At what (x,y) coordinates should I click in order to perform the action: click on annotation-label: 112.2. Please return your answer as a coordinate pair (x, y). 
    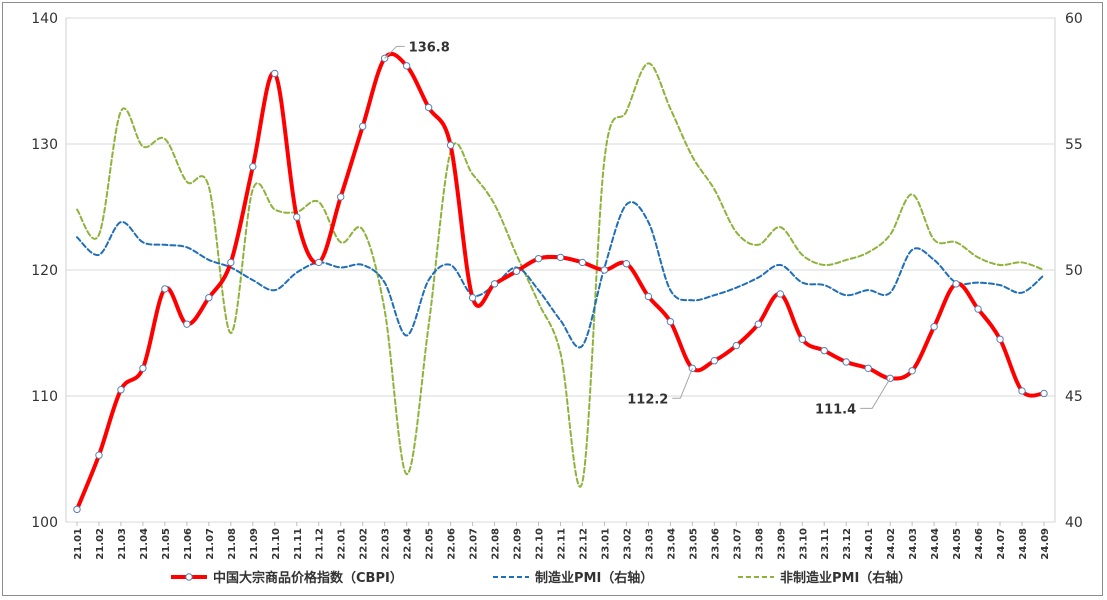
    Looking at the image, I should click on (647, 399).